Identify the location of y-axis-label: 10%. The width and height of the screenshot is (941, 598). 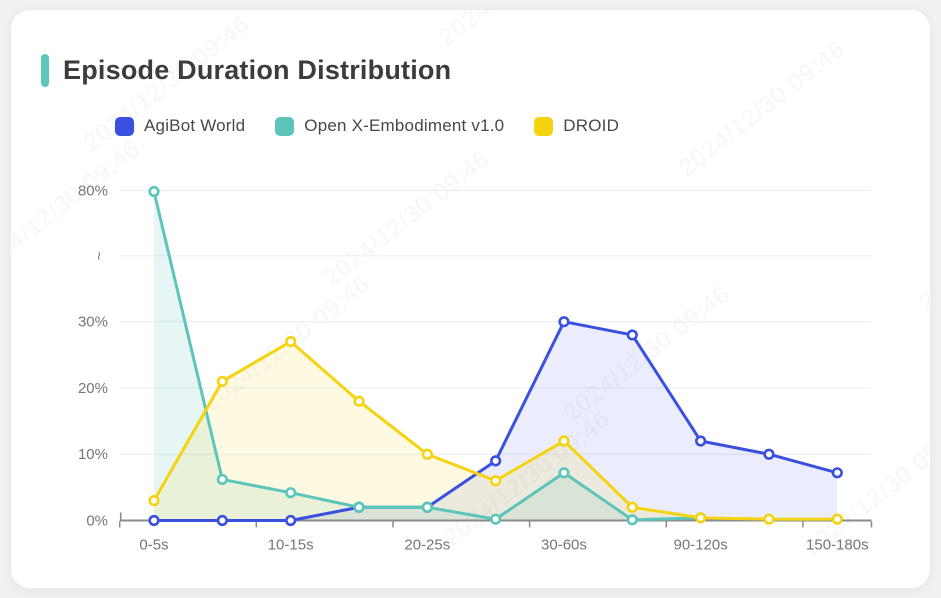
(93, 454).